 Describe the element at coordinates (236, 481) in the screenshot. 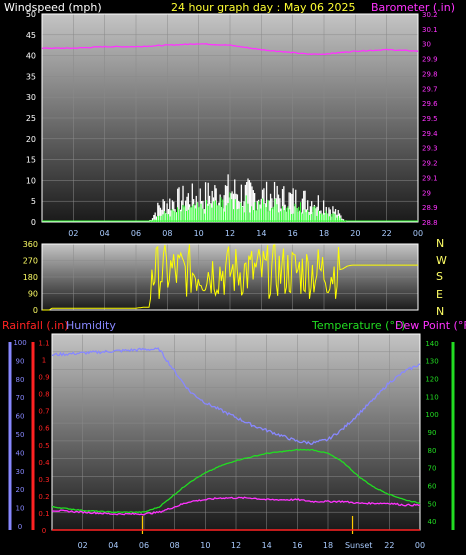

I see `temperature-line` at that location.